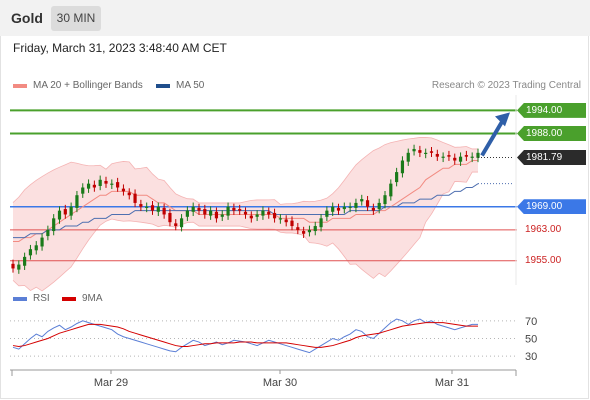 The width and height of the screenshot is (590, 400). Describe the element at coordinates (190, 85) in the screenshot. I see `legend-ma50-label: MA 50` at that location.